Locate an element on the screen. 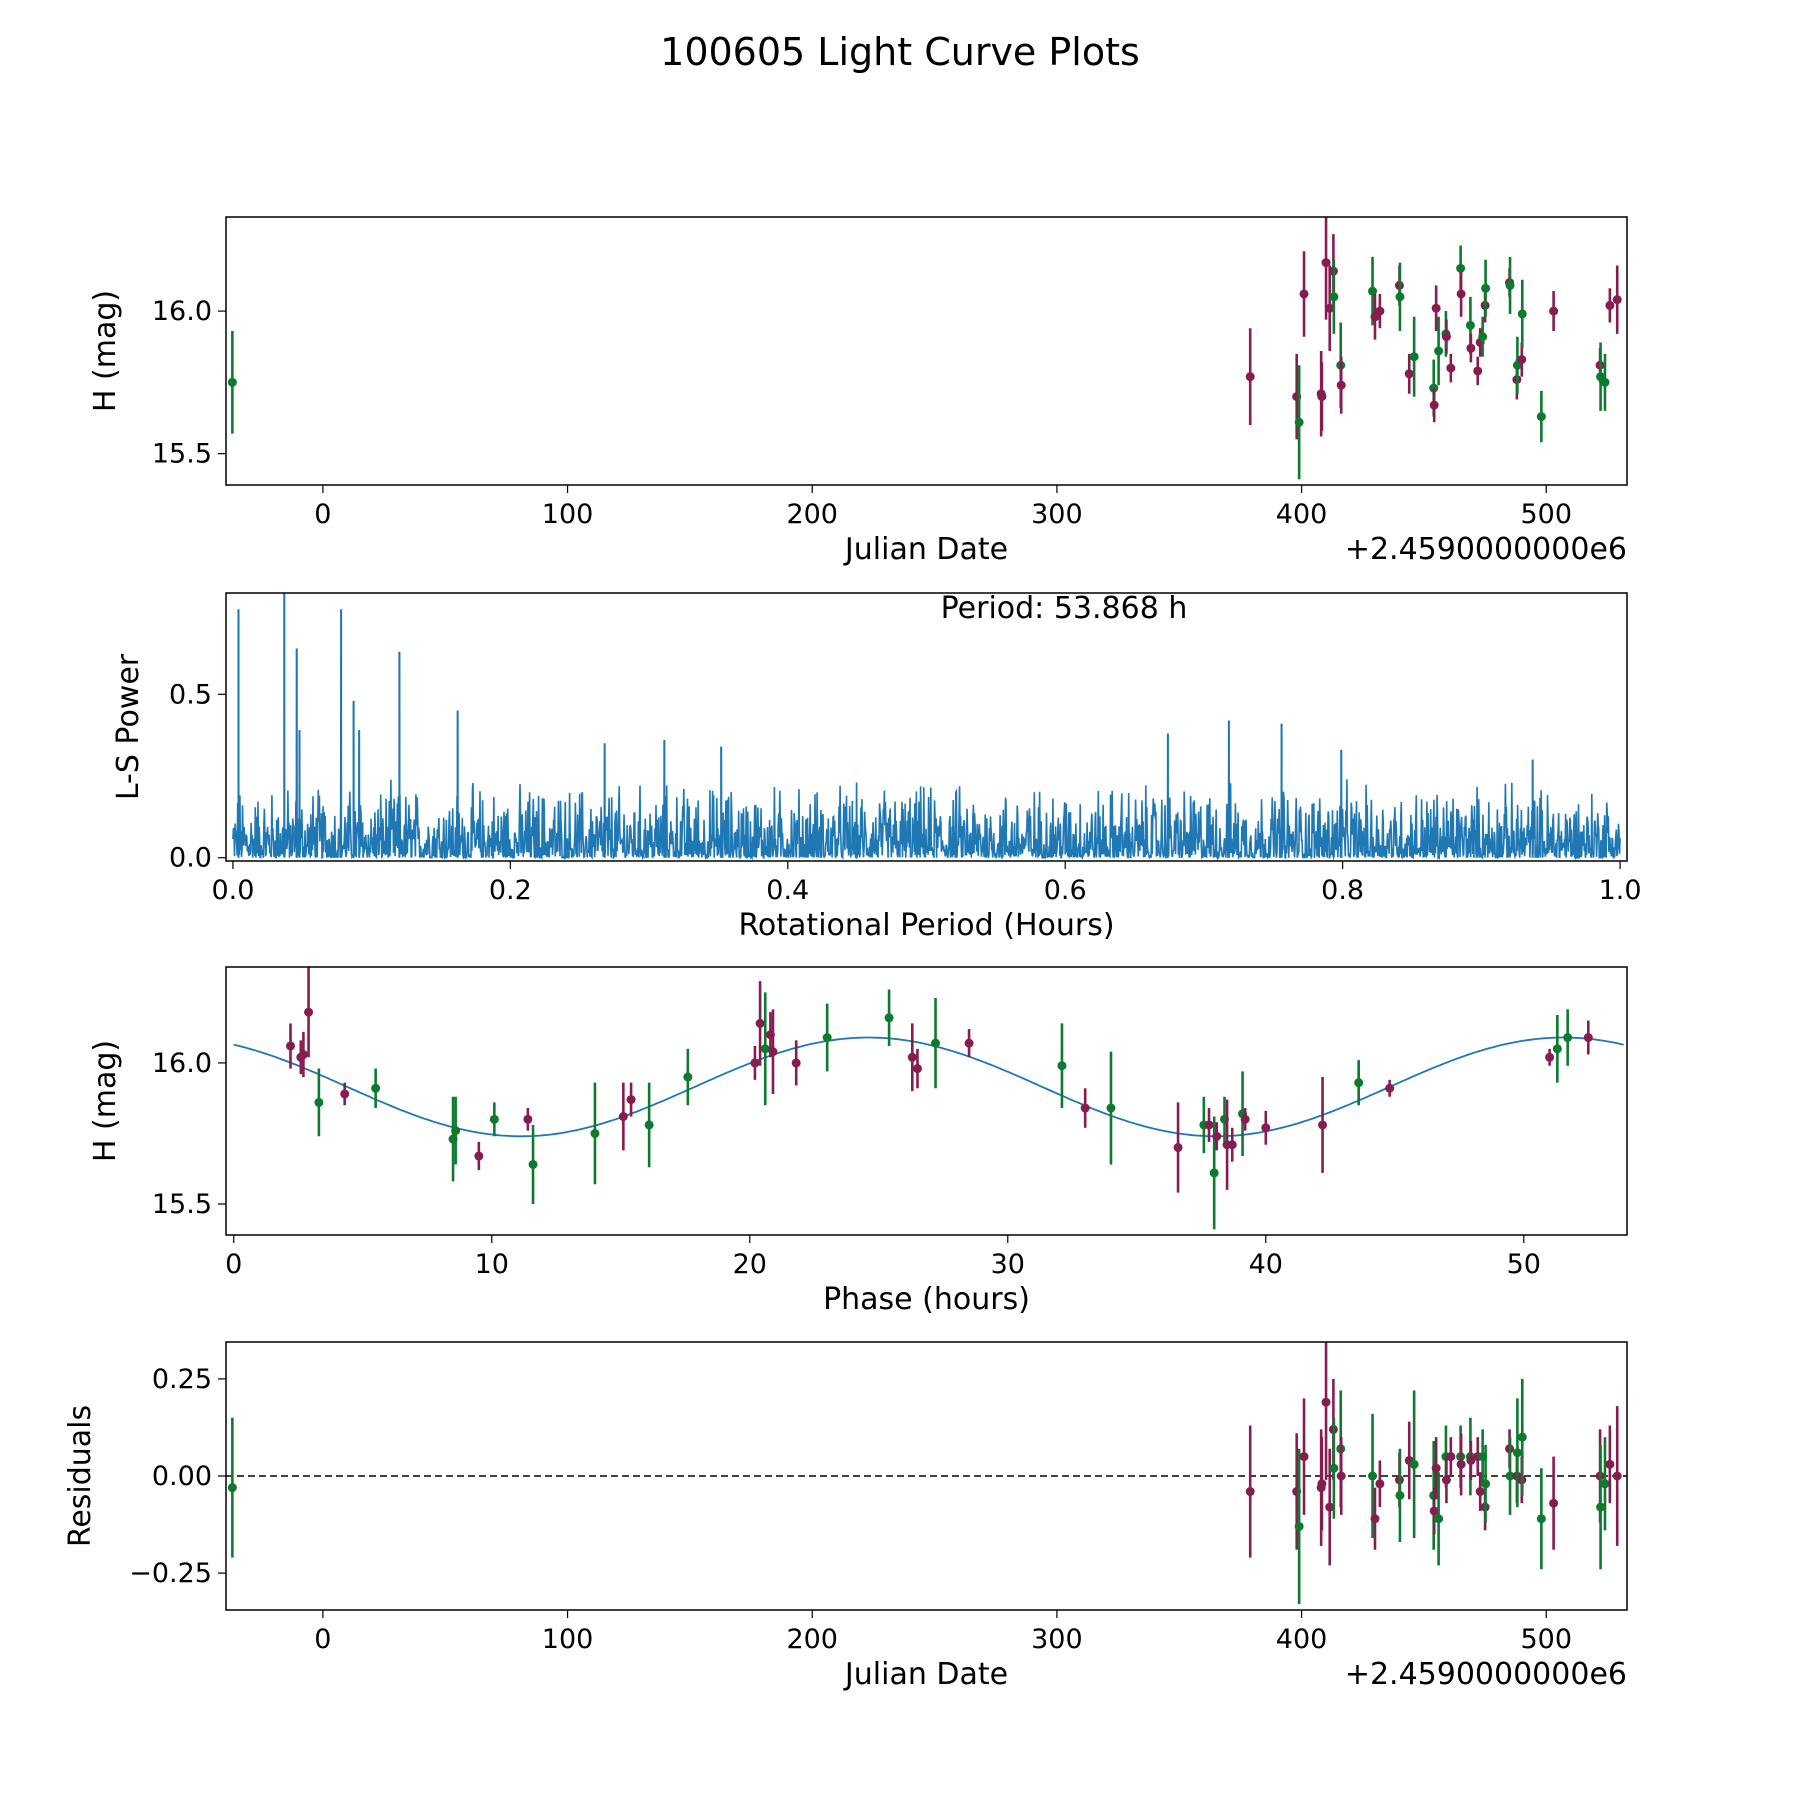 This screenshot has height=1800, width=1800. y-tick-label: 16.0 is located at coordinates (182, 311).